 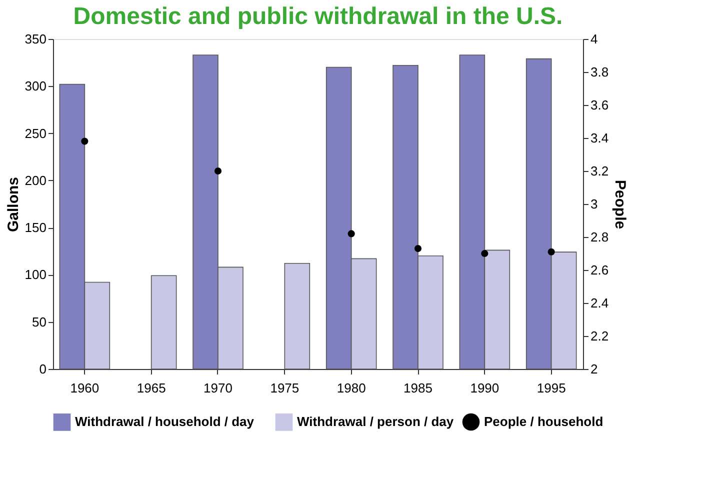 I want to click on y2-tick-label: 2.6, so click(x=599, y=270).